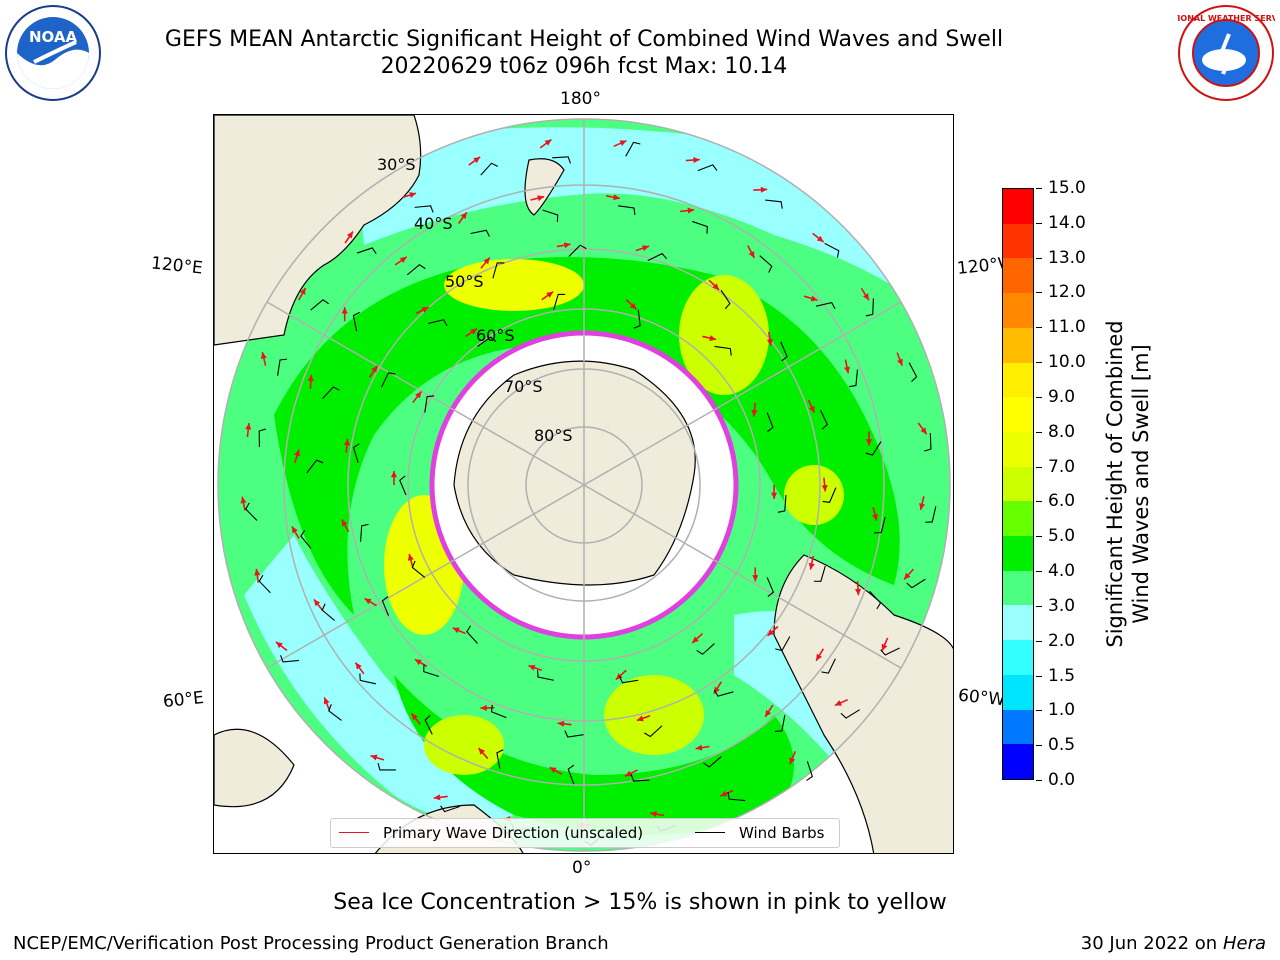 The width and height of the screenshot is (1280, 960). I want to click on lon-label-180: 180°, so click(580, 99).